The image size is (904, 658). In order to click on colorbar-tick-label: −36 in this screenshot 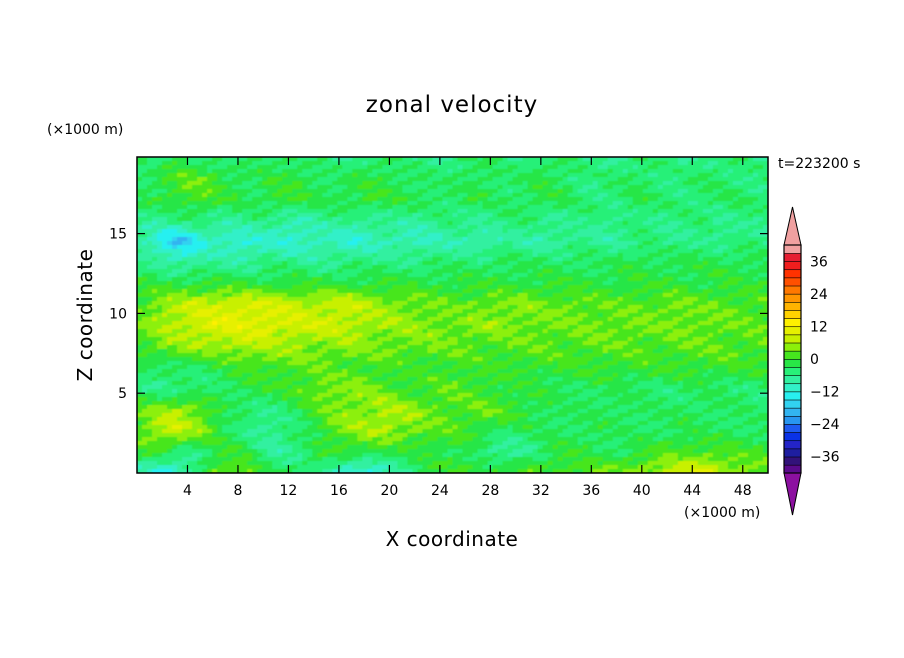, I will do `click(825, 458)`.